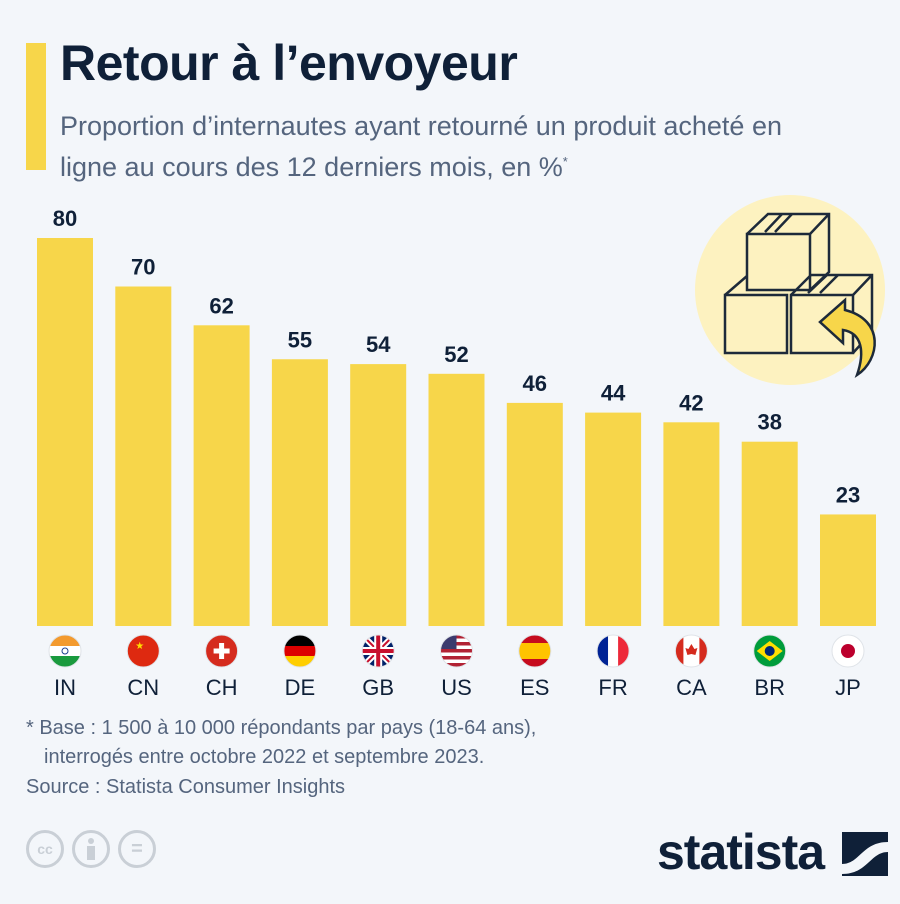 This screenshot has width=900, height=904. I want to click on data-label-JP: 23, so click(848, 494).